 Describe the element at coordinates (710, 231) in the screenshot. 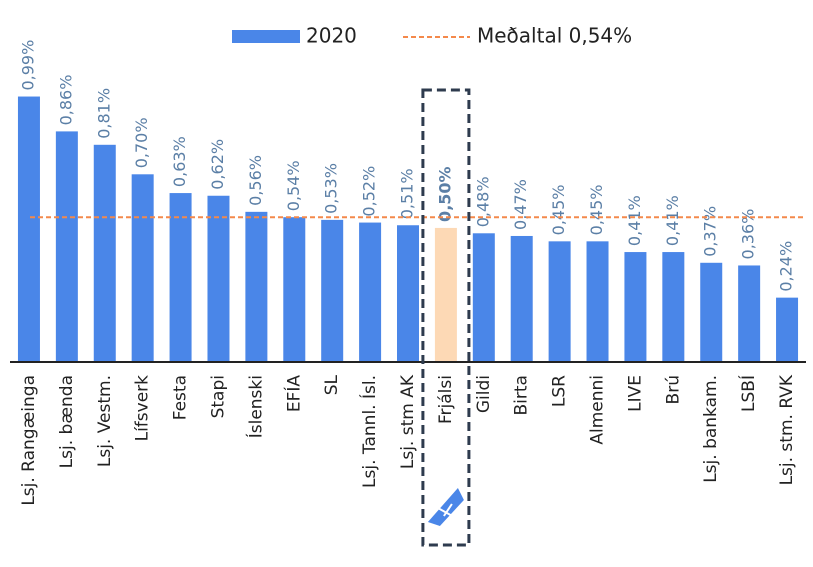

I see `value-label: 0,37%` at that location.